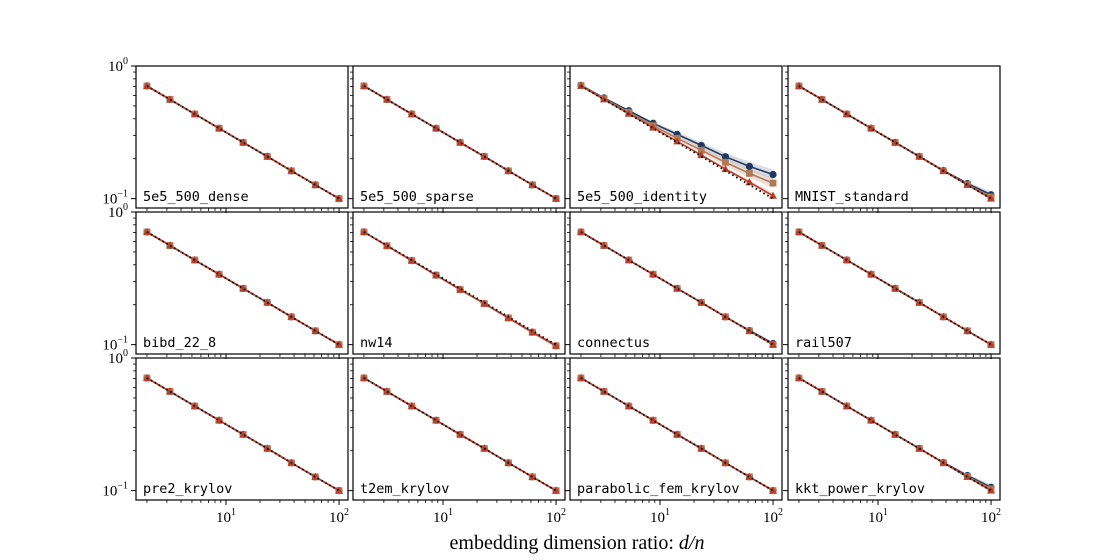  Describe the element at coordinates (823, 343) in the screenshot. I see `panel-label: rail507` at that location.